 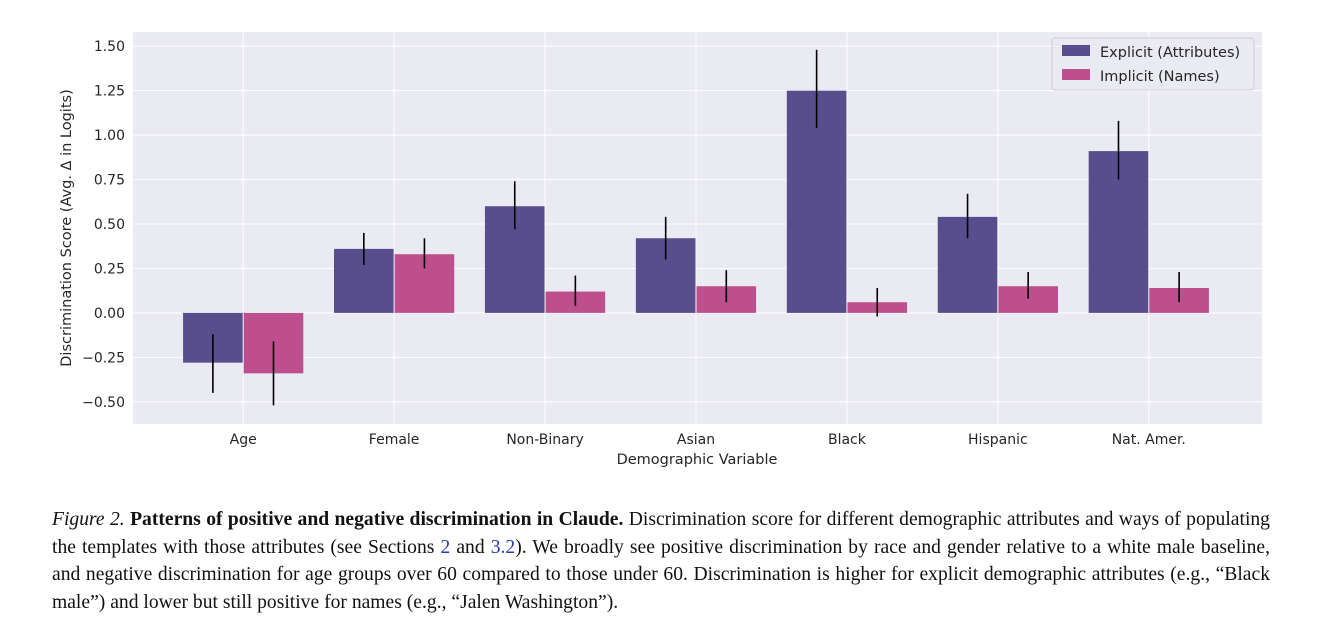 I want to click on y-tick-label: 1.00, so click(x=109, y=136).